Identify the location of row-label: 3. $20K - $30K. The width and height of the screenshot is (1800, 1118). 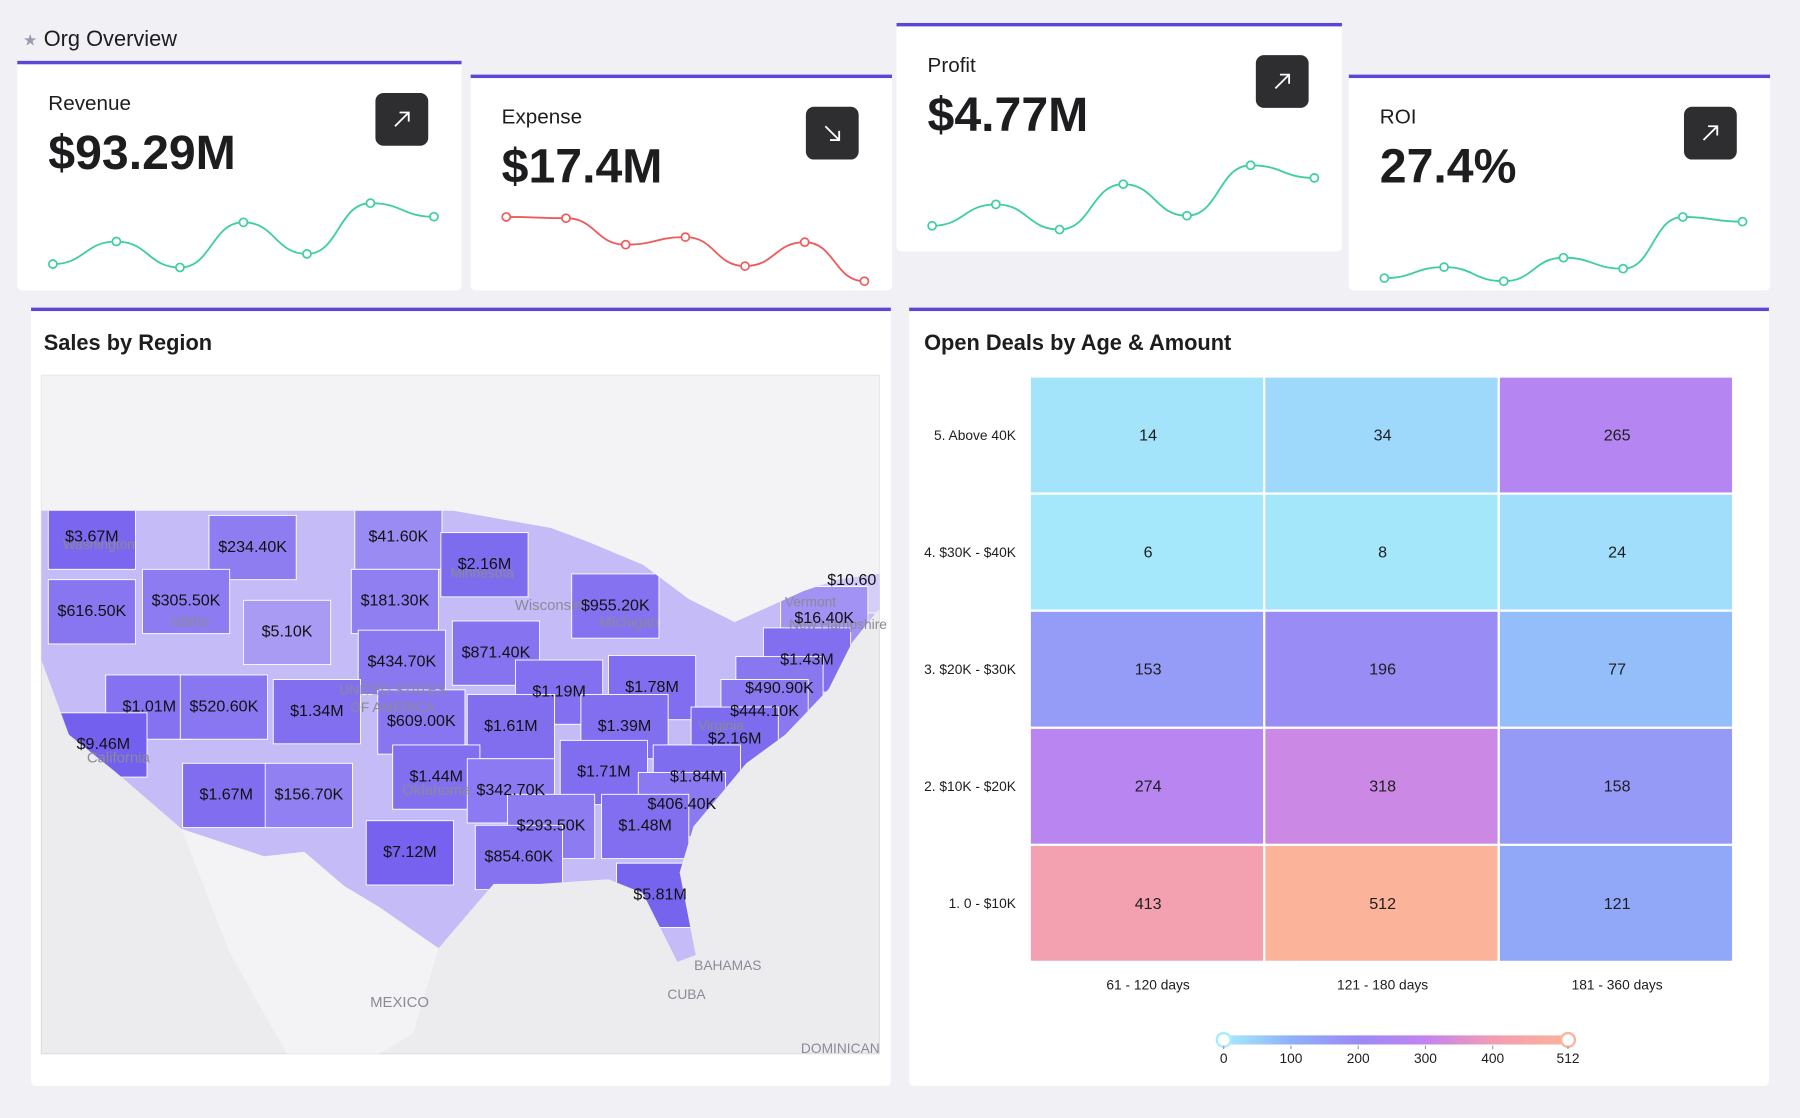
(970, 669).